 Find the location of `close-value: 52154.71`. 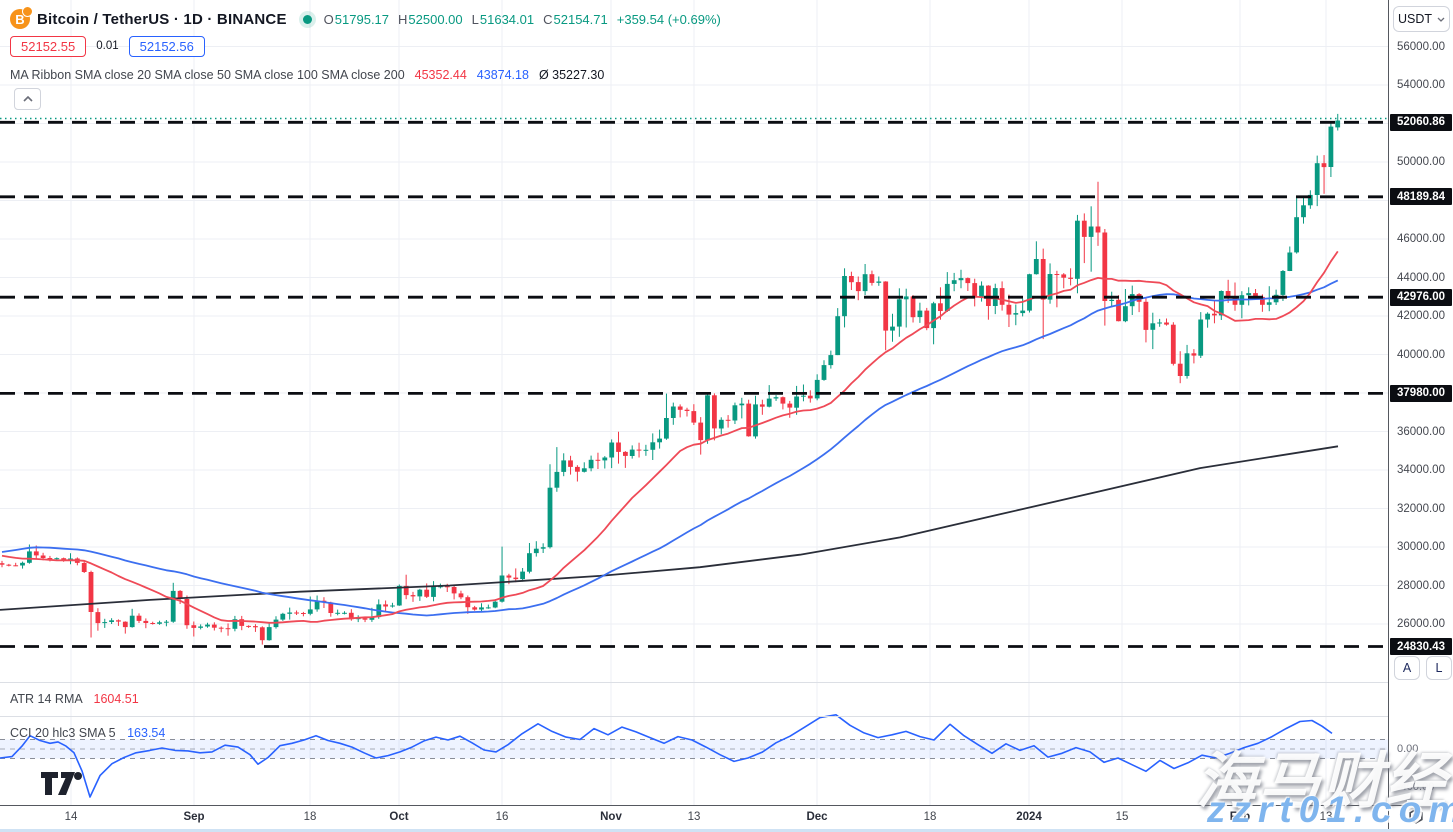

close-value: 52154.71 is located at coordinates (580, 19).